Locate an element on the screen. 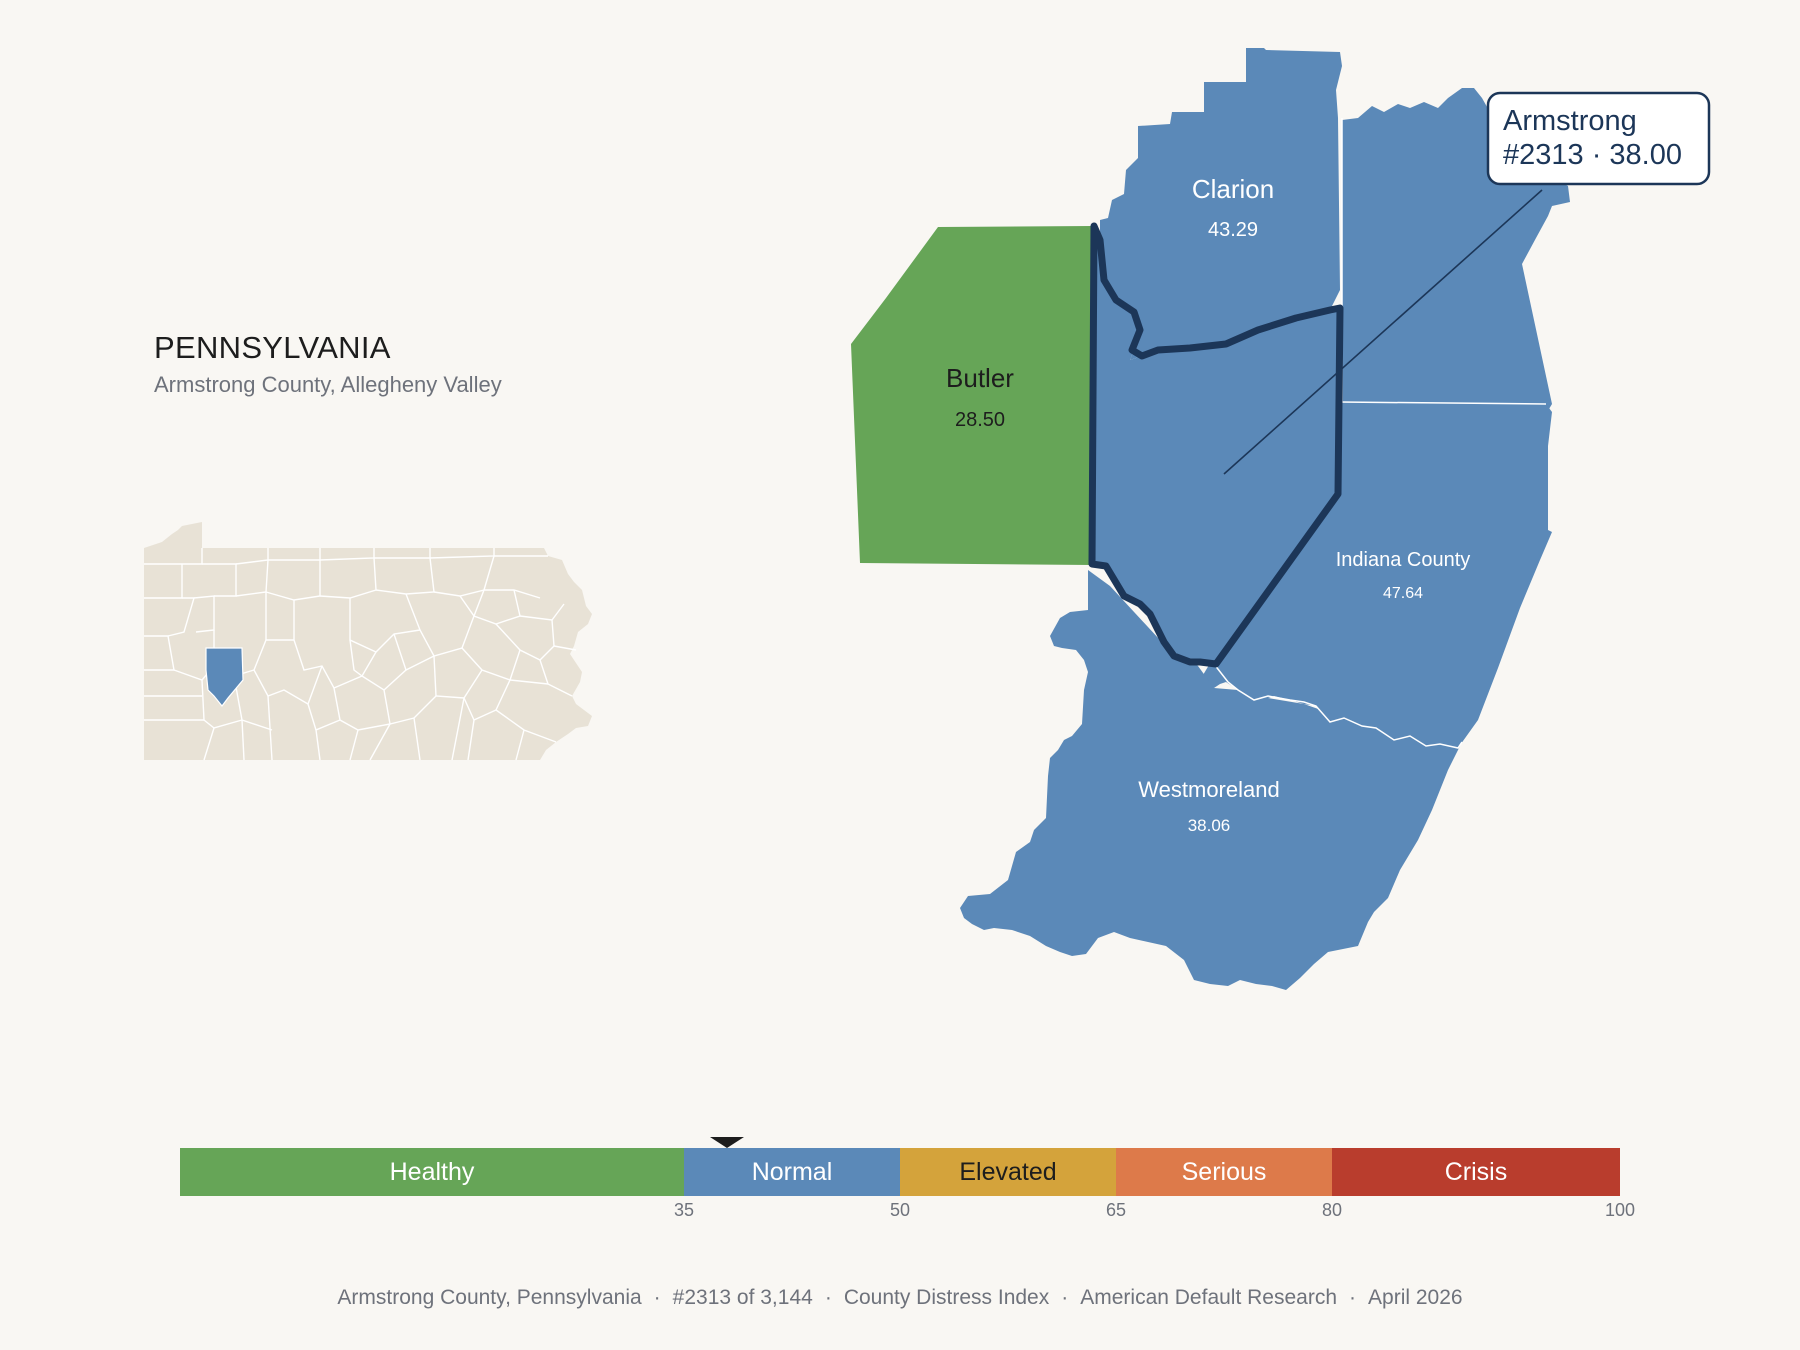 This screenshot has height=1350, width=1800. scale-tick-label: 35 is located at coordinates (684, 1210).